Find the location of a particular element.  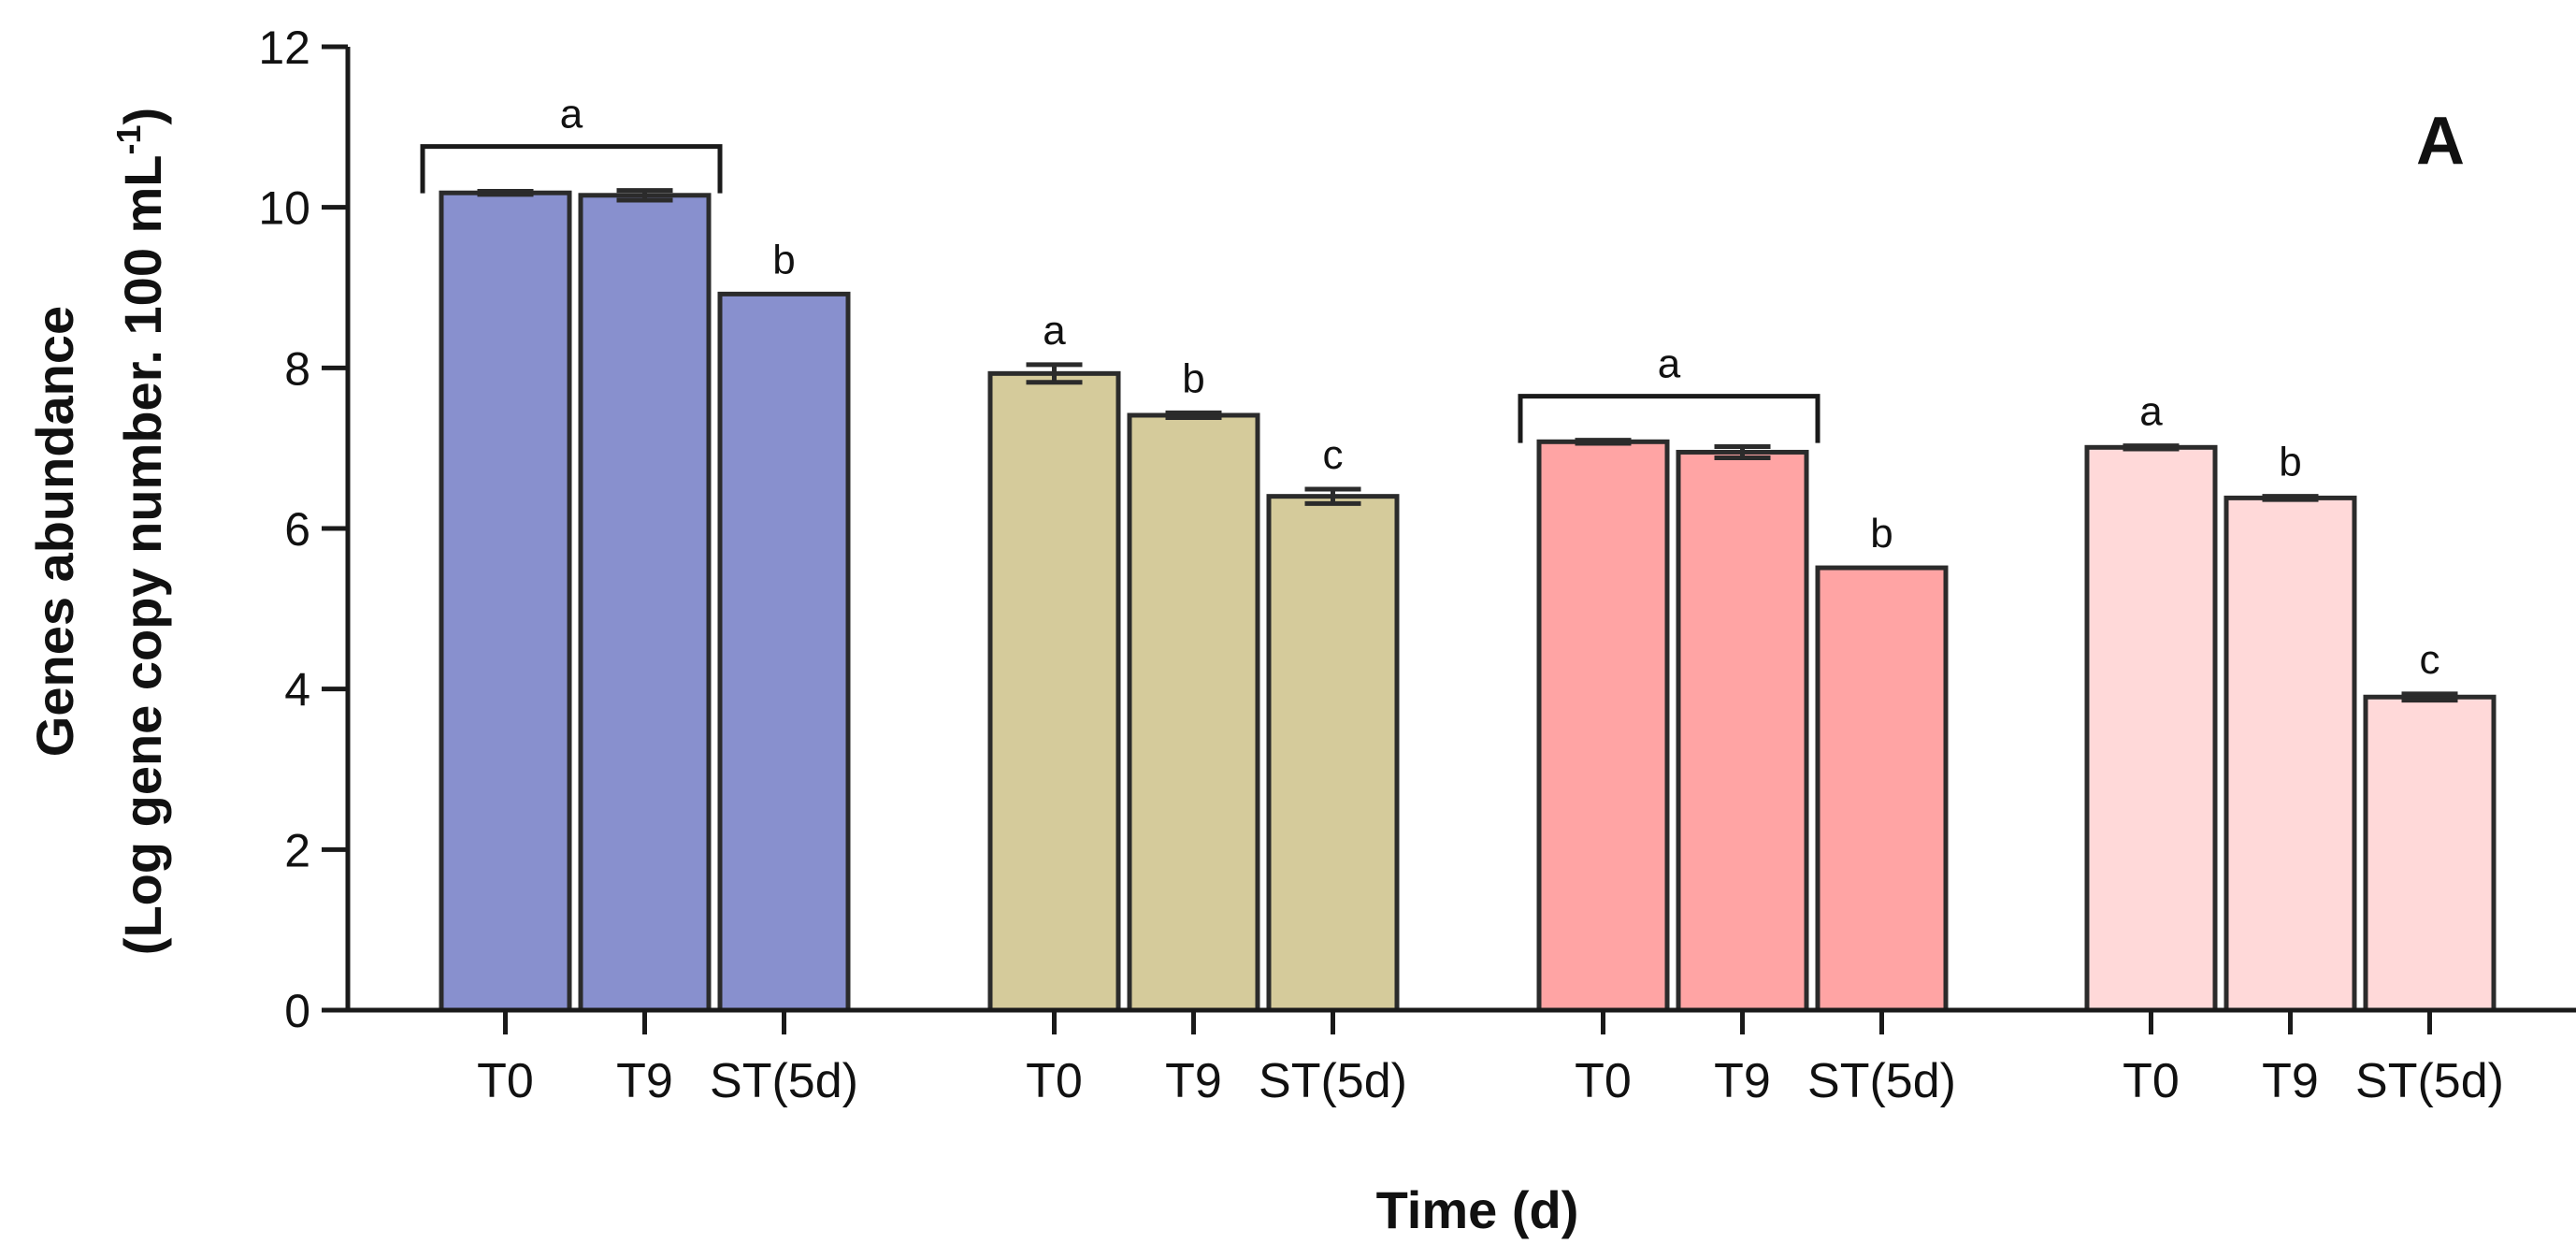

panel-label: A is located at coordinates (2440, 141).